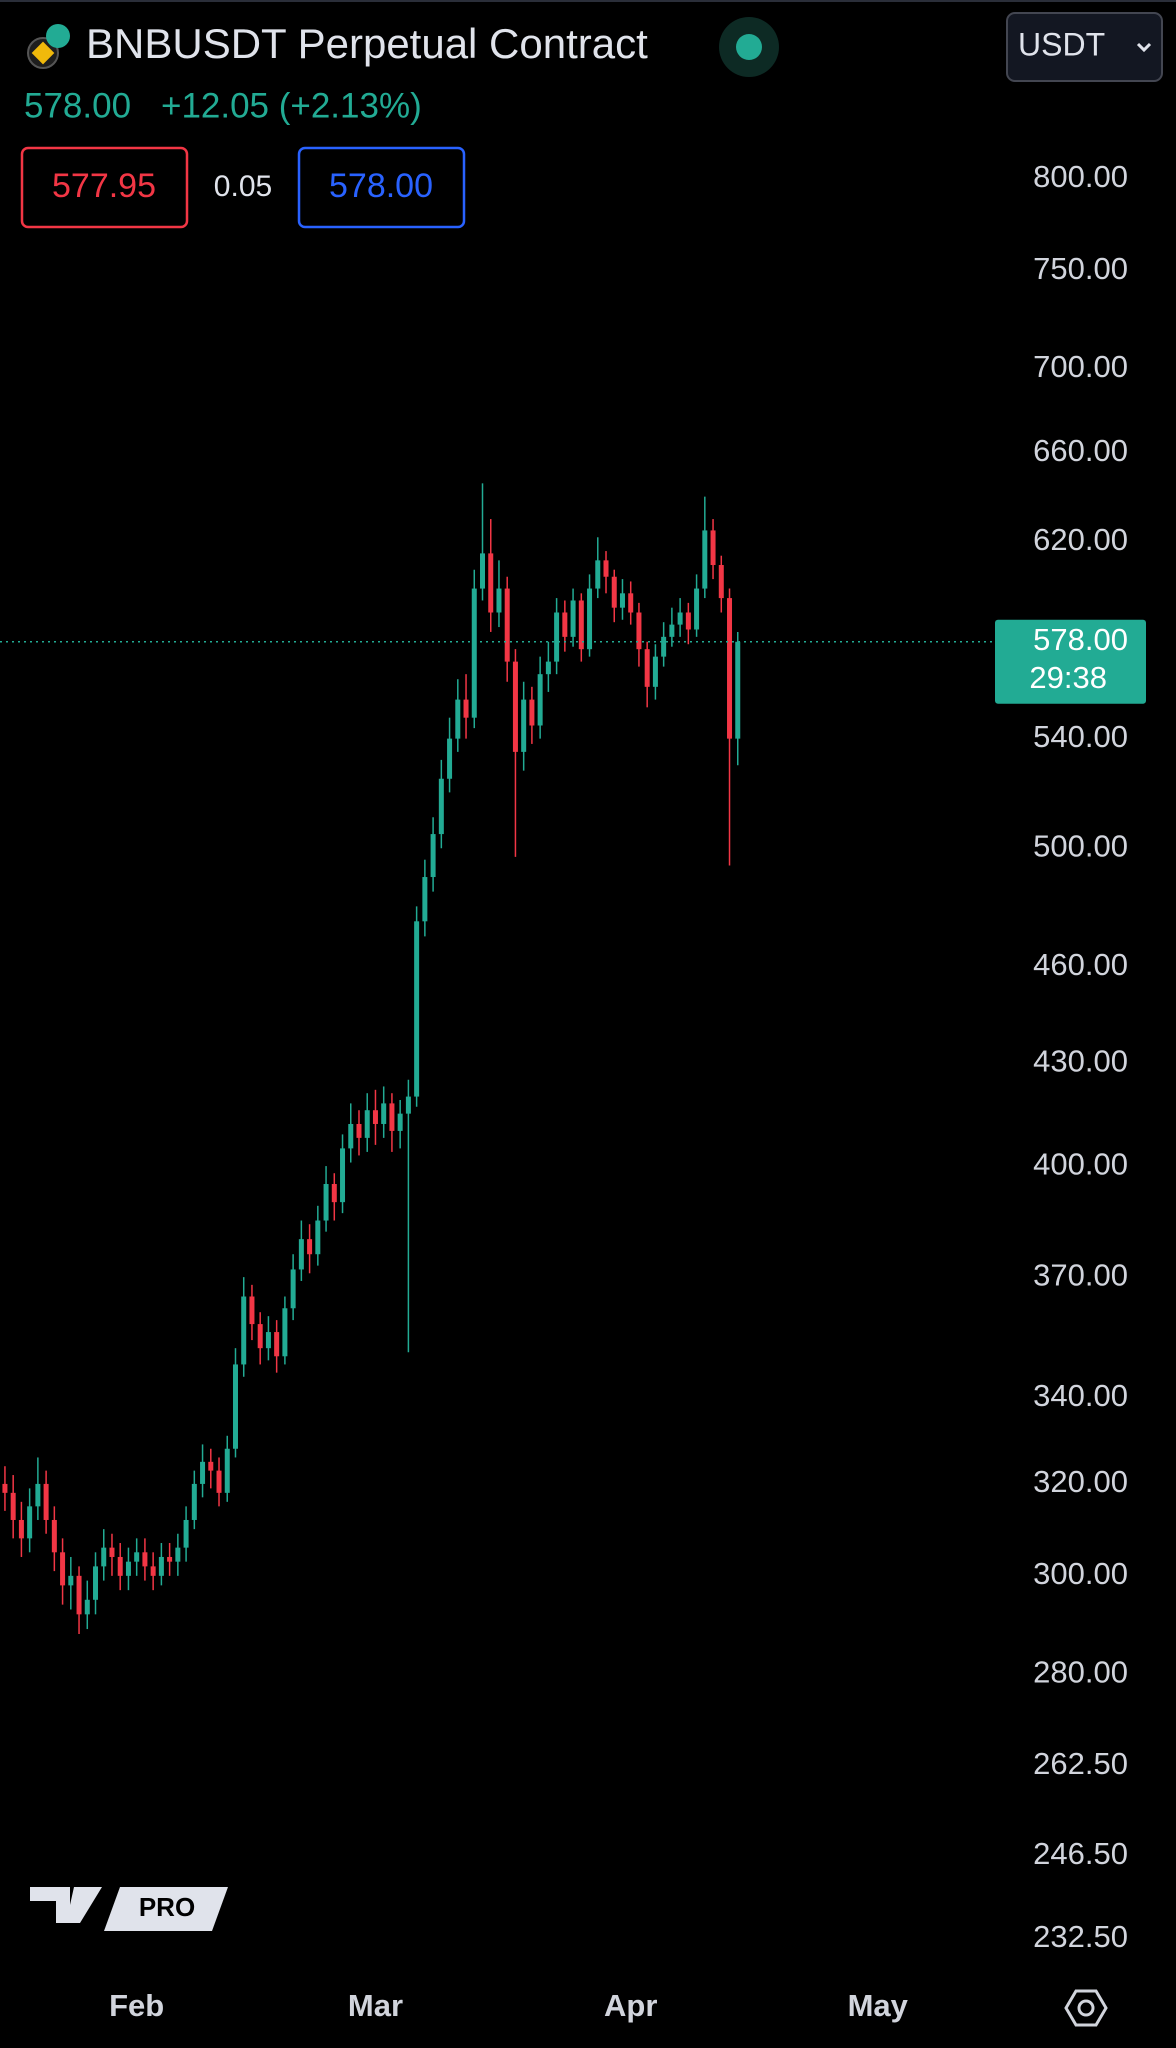  I want to click on x-tick-label: Mar, so click(375, 2005).